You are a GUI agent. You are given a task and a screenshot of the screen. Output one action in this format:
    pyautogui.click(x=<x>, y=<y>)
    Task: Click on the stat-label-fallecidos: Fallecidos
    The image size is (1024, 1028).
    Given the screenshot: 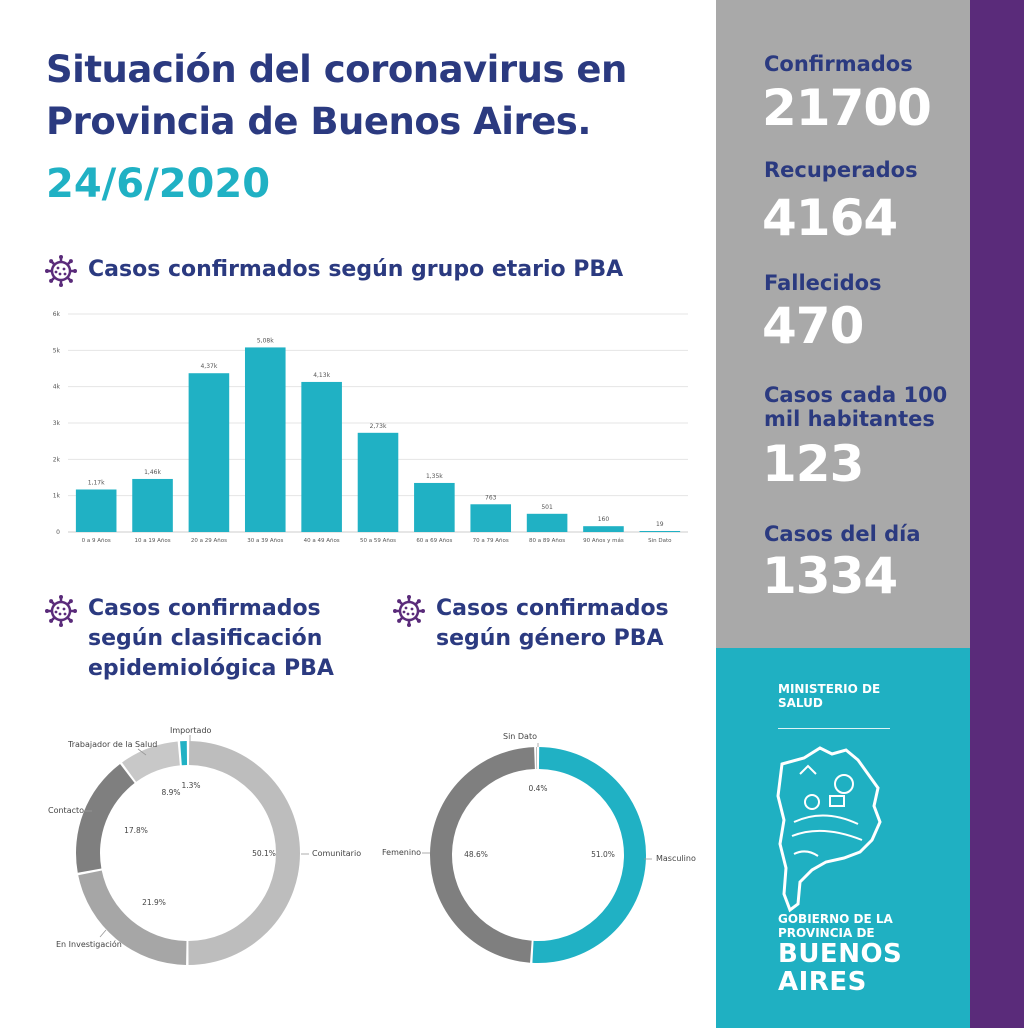 What is the action you would take?
    pyautogui.click(x=823, y=283)
    